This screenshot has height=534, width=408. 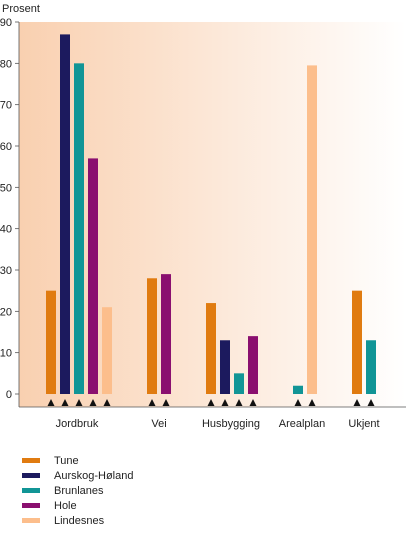 What do you see at coordinates (225, 367) in the screenshot?
I see `bar-husbygging-aurskog-h-land` at bounding box center [225, 367].